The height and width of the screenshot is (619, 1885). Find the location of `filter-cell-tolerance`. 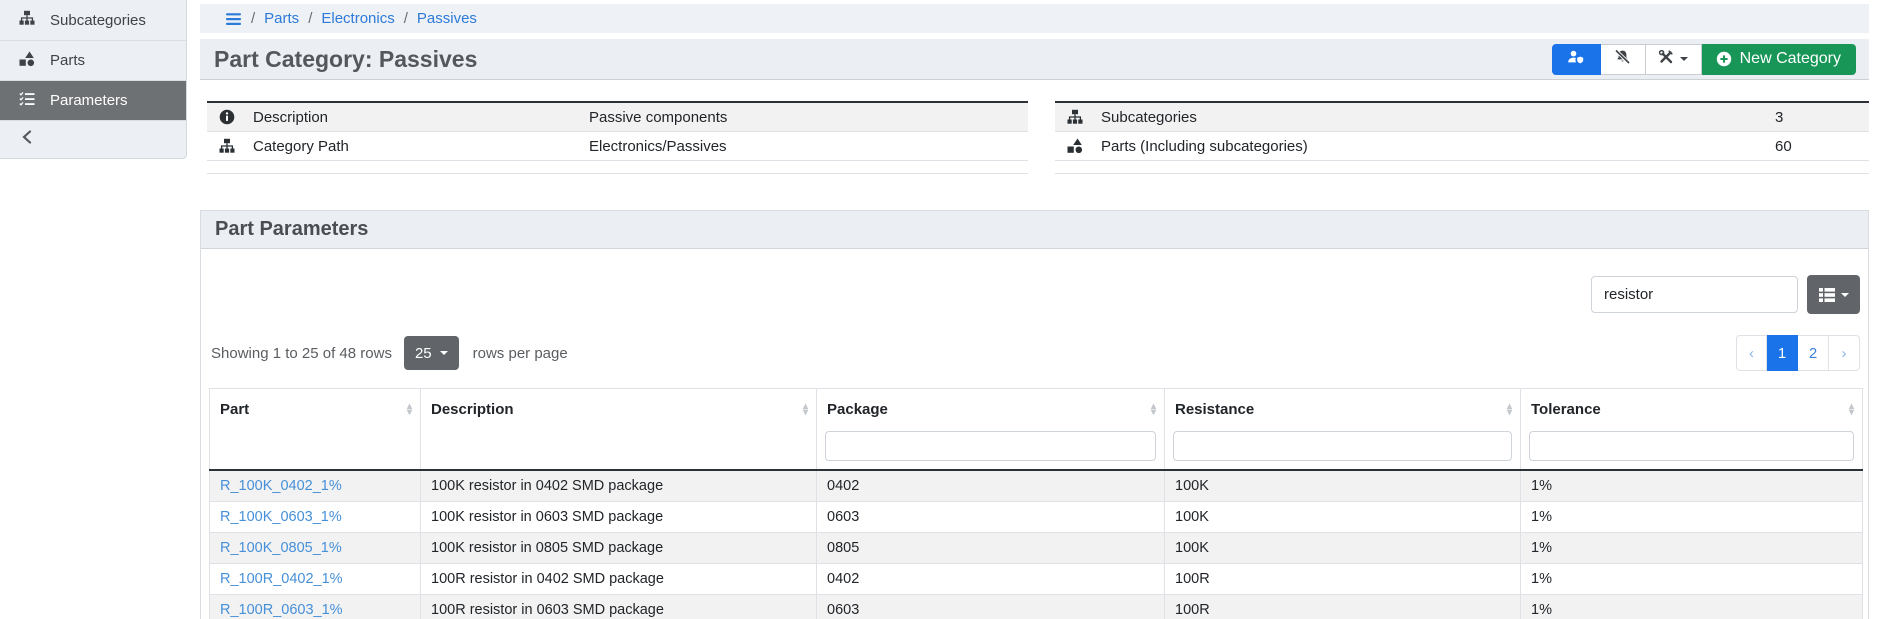

filter-cell-tolerance is located at coordinates (1691, 450).